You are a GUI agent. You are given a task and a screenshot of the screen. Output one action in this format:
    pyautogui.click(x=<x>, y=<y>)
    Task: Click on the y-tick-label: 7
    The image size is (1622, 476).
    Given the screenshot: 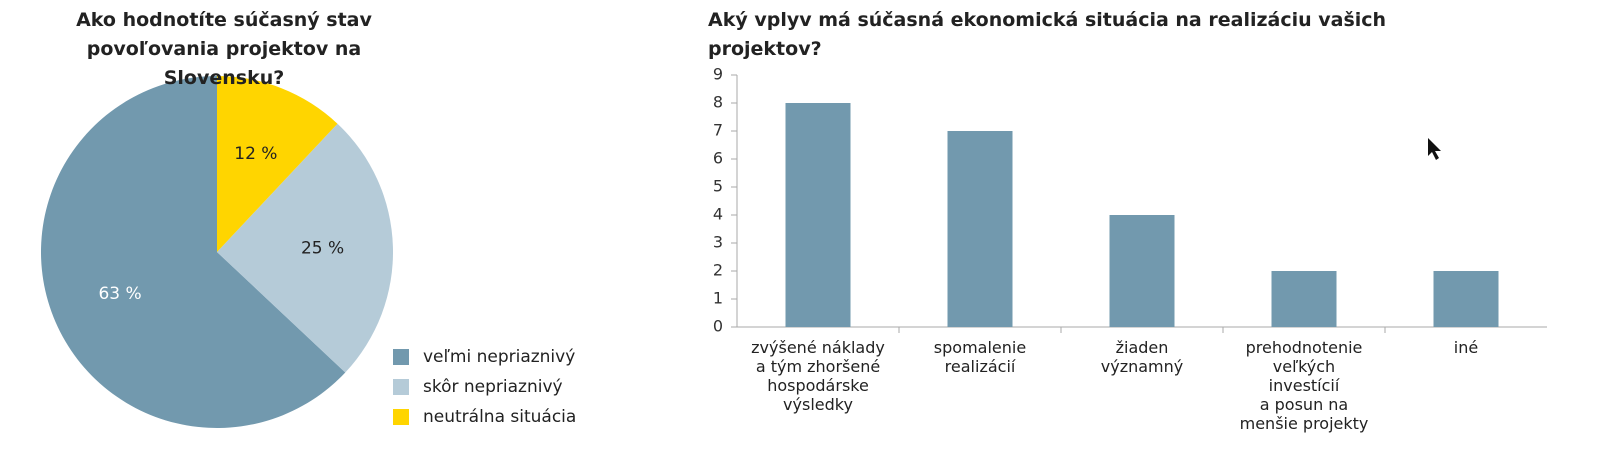 What is the action you would take?
    pyautogui.click(x=718, y=130)
    